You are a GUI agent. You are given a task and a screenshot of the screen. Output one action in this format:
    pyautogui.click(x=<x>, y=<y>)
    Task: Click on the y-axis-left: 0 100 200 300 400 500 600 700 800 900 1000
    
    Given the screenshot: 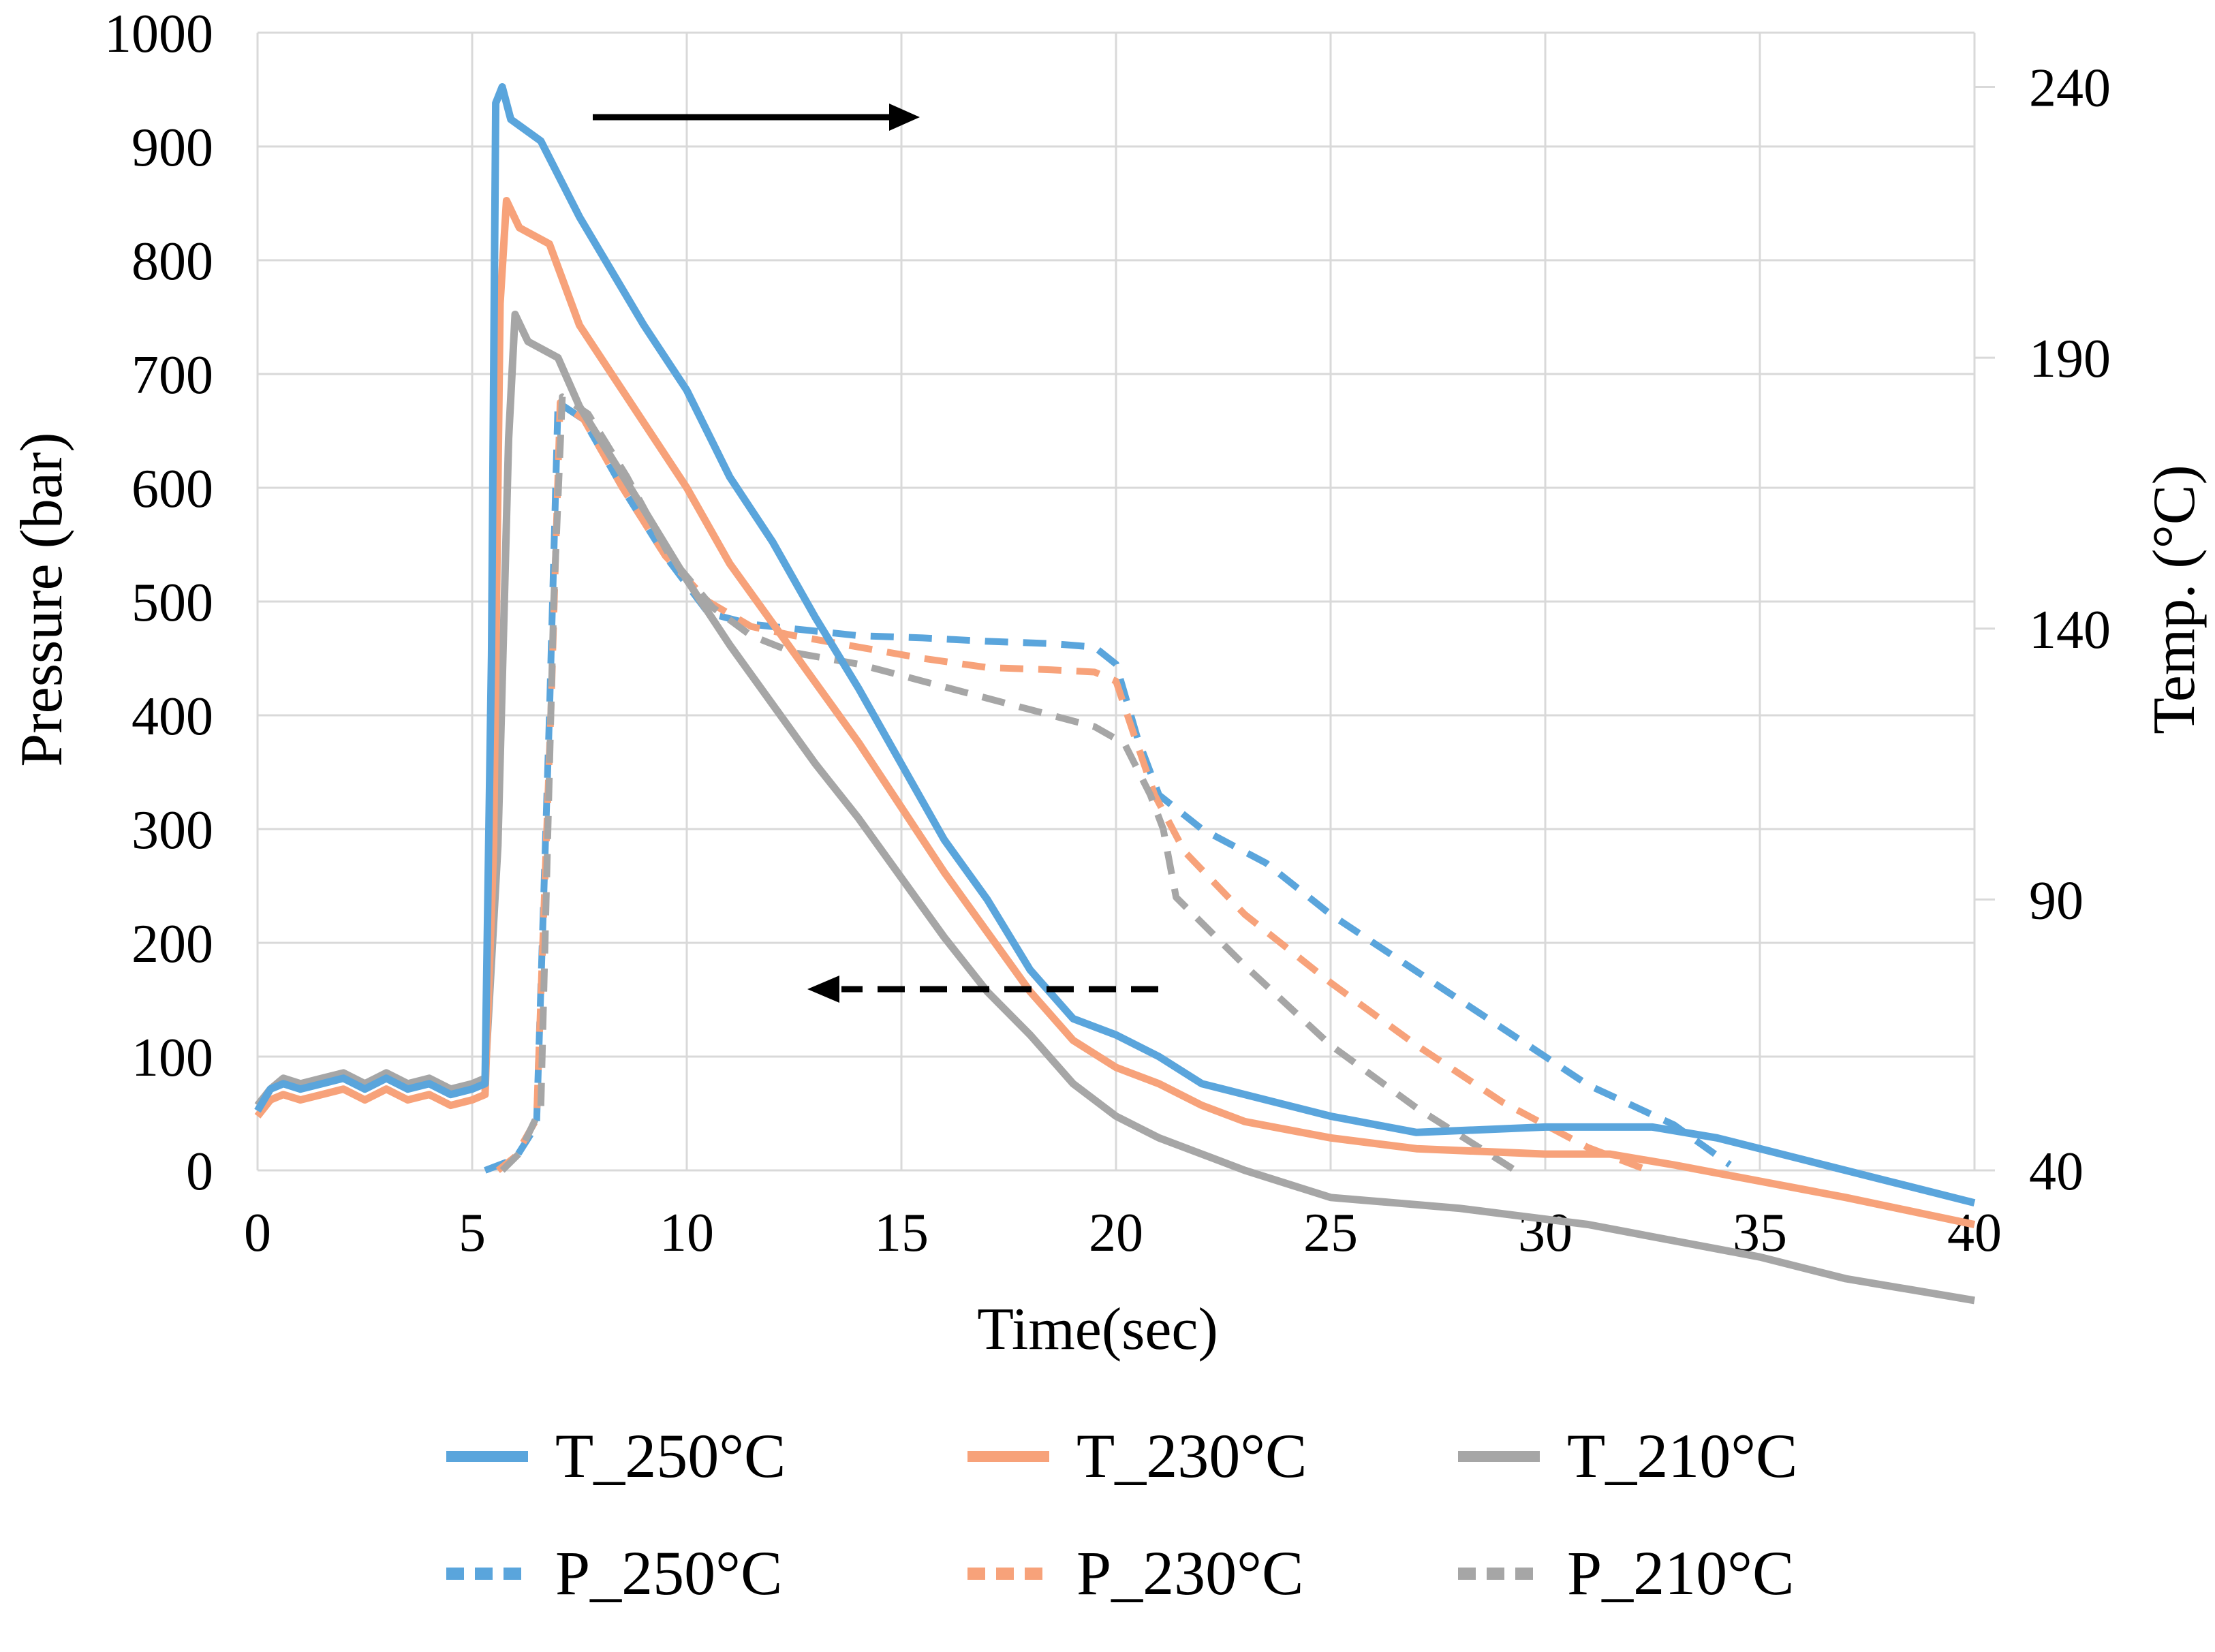 What is the action you would take?
    pyautogui.click(x=158, y=603)
    